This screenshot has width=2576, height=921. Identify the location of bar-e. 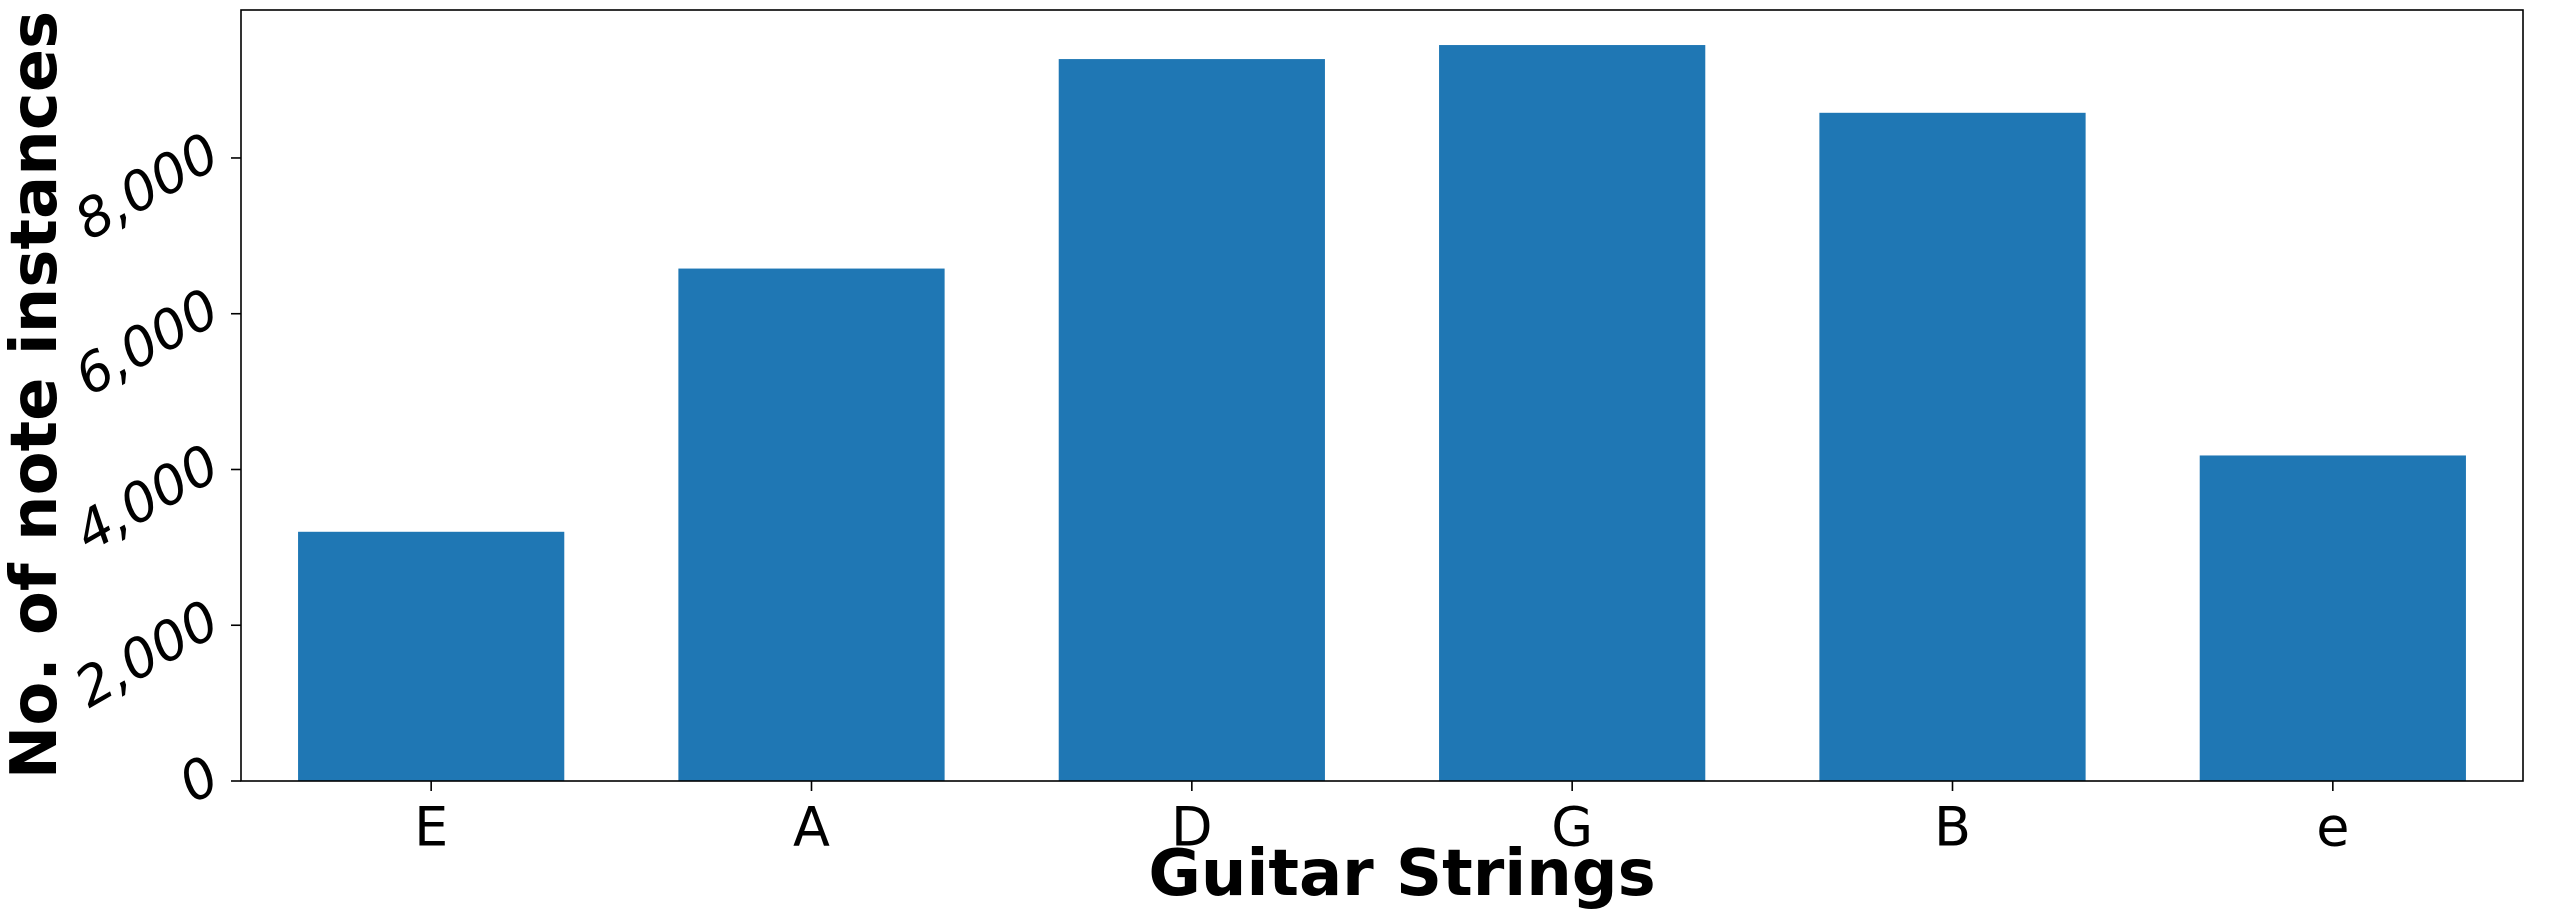
(2332, 618).